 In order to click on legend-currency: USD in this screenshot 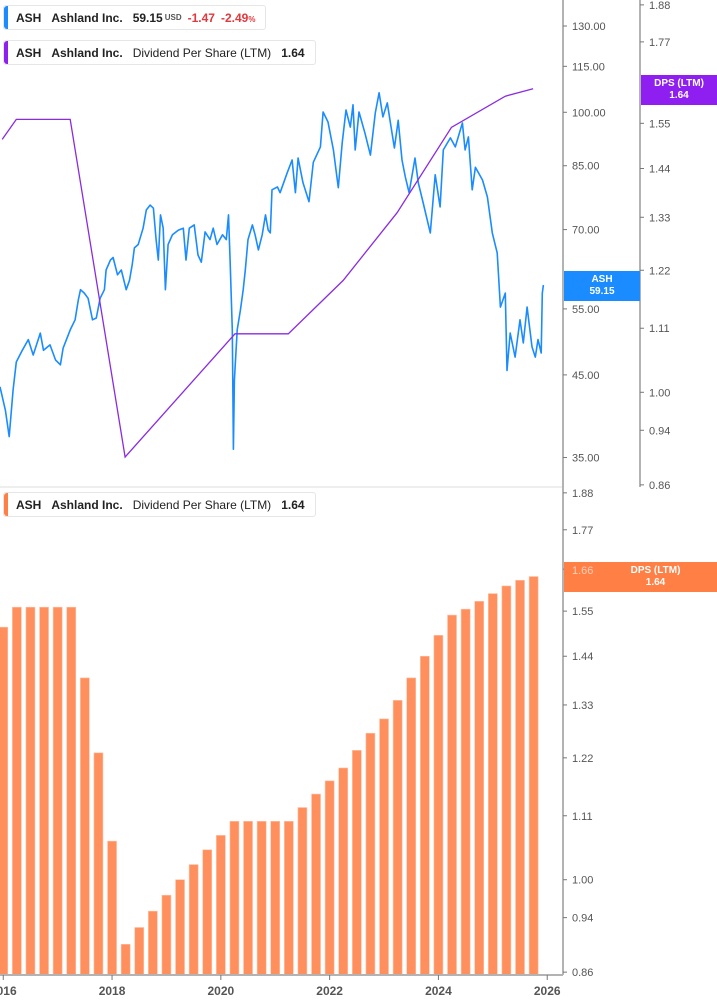, I will do `click(173, 17)`.